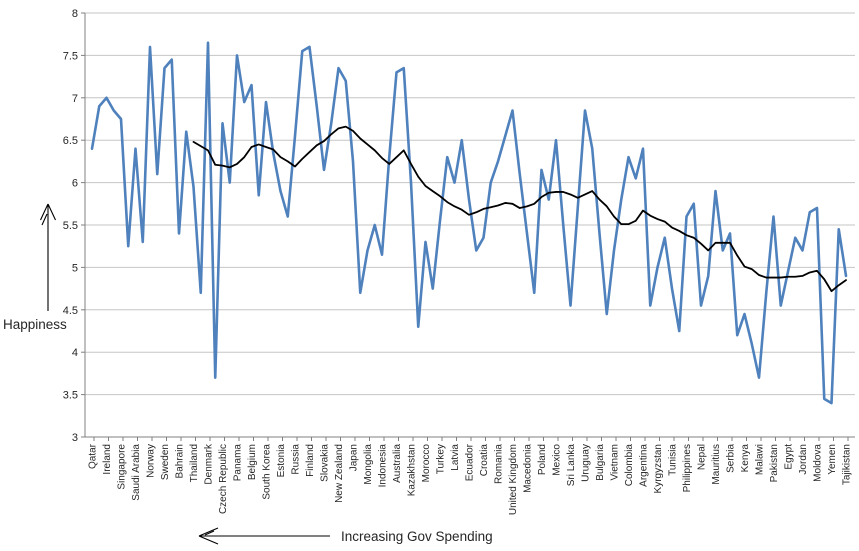  Describe the element at coordinates (803, 459) in the screenshot. I see `x-category-label: Jordan` at that location.